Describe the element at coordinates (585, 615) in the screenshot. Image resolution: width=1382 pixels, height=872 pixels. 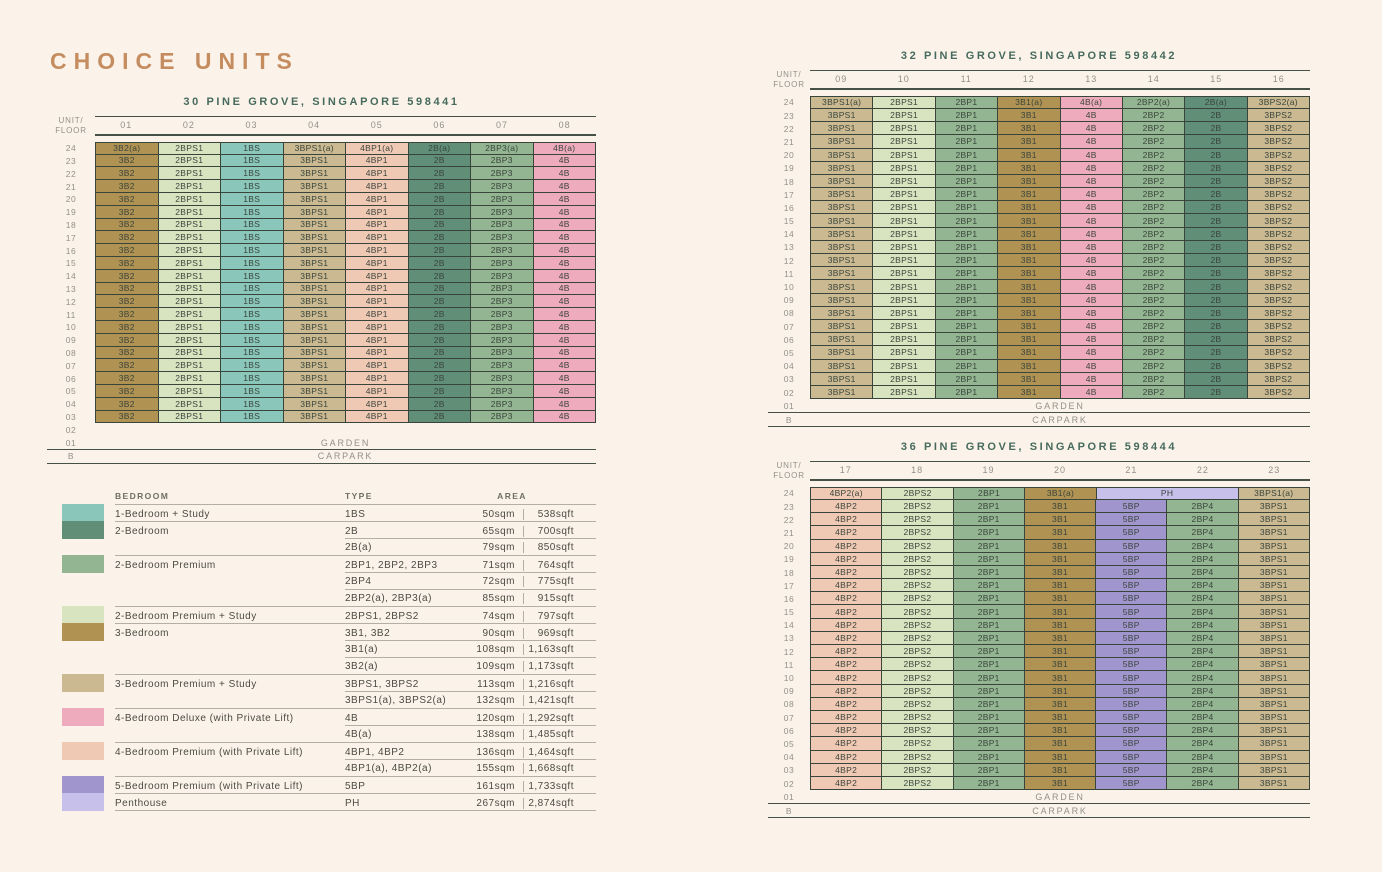
I see `legend-row-tail` at that location.